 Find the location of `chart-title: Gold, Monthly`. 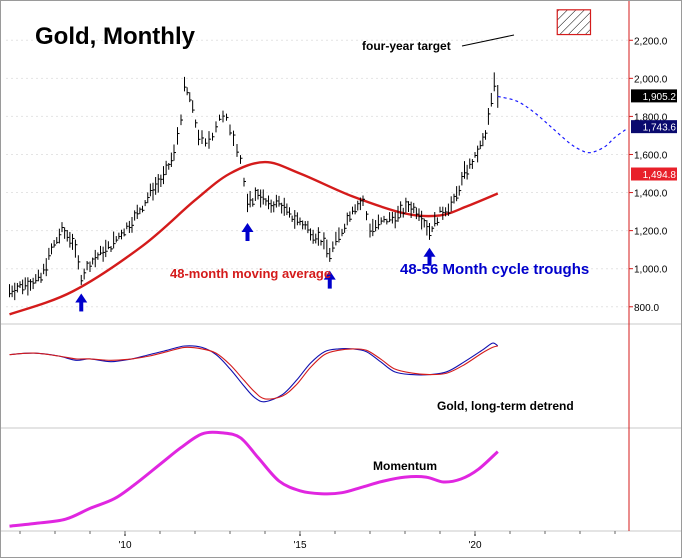

chart-title: Gold, Monthly is located at coordinates (115, 36).